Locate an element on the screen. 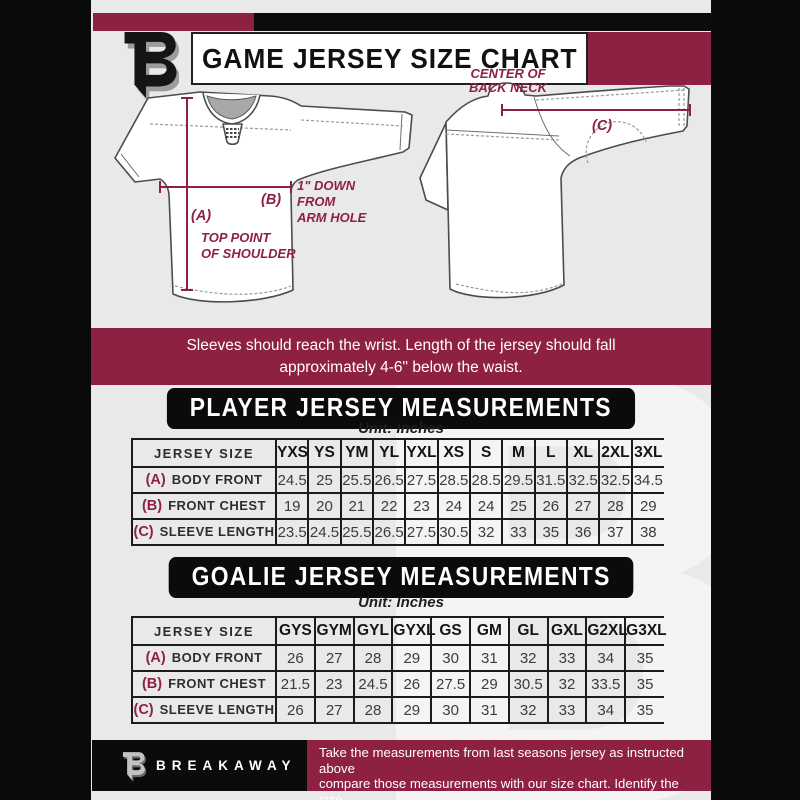 This screenshot has height=800, width=800. breakaway-footer-logo-icon is located at coordinates (134, 766).